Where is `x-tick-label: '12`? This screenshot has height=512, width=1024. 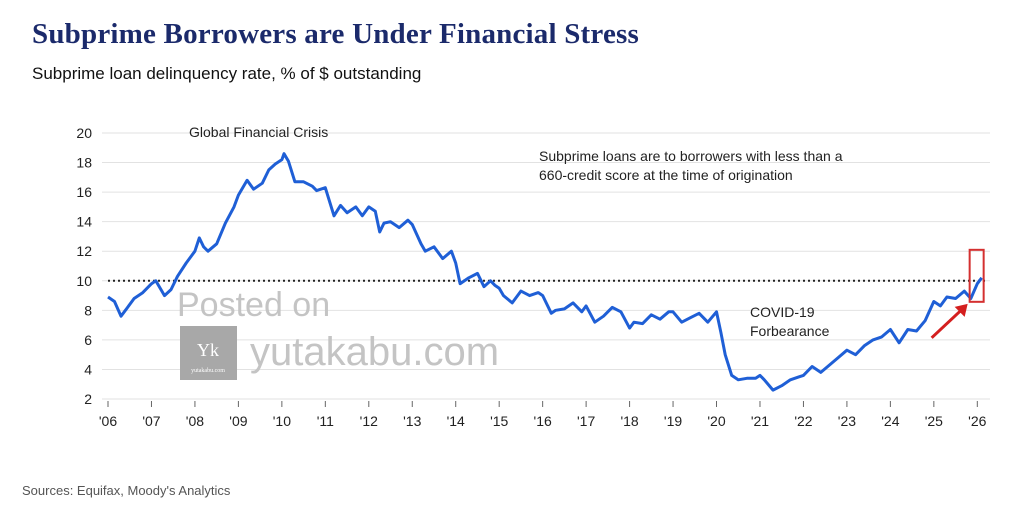
x-tick-label: '12 is located at coordinates (369, 421).